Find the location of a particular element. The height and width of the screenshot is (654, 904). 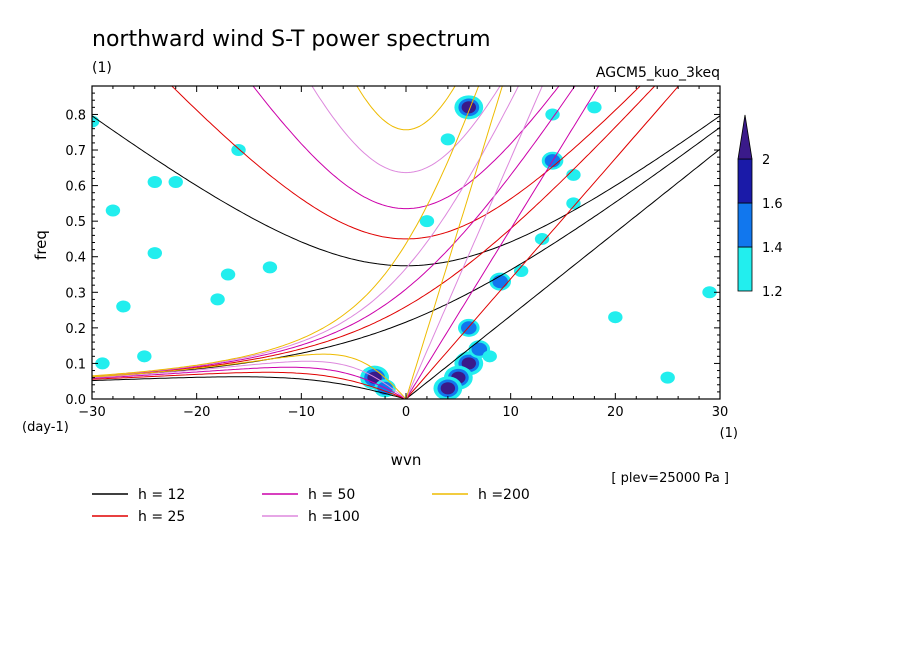

y-tick-label: 0.2 is located at coordinates (75, 329).